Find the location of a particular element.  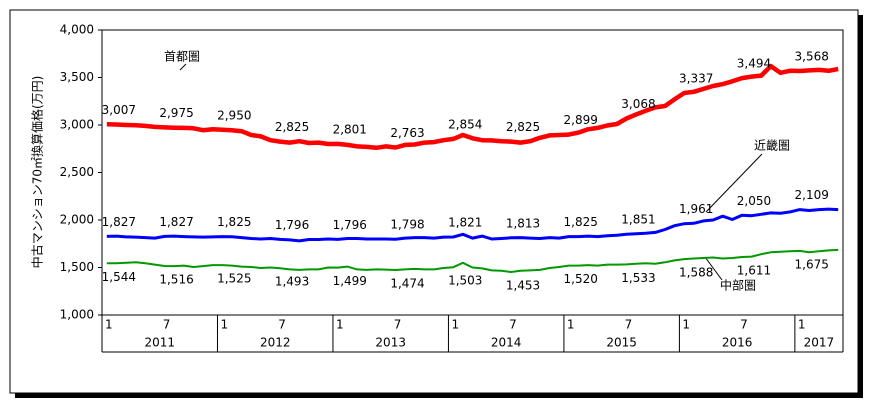

data-label: 2,854 is located at coordinates (465, 124).